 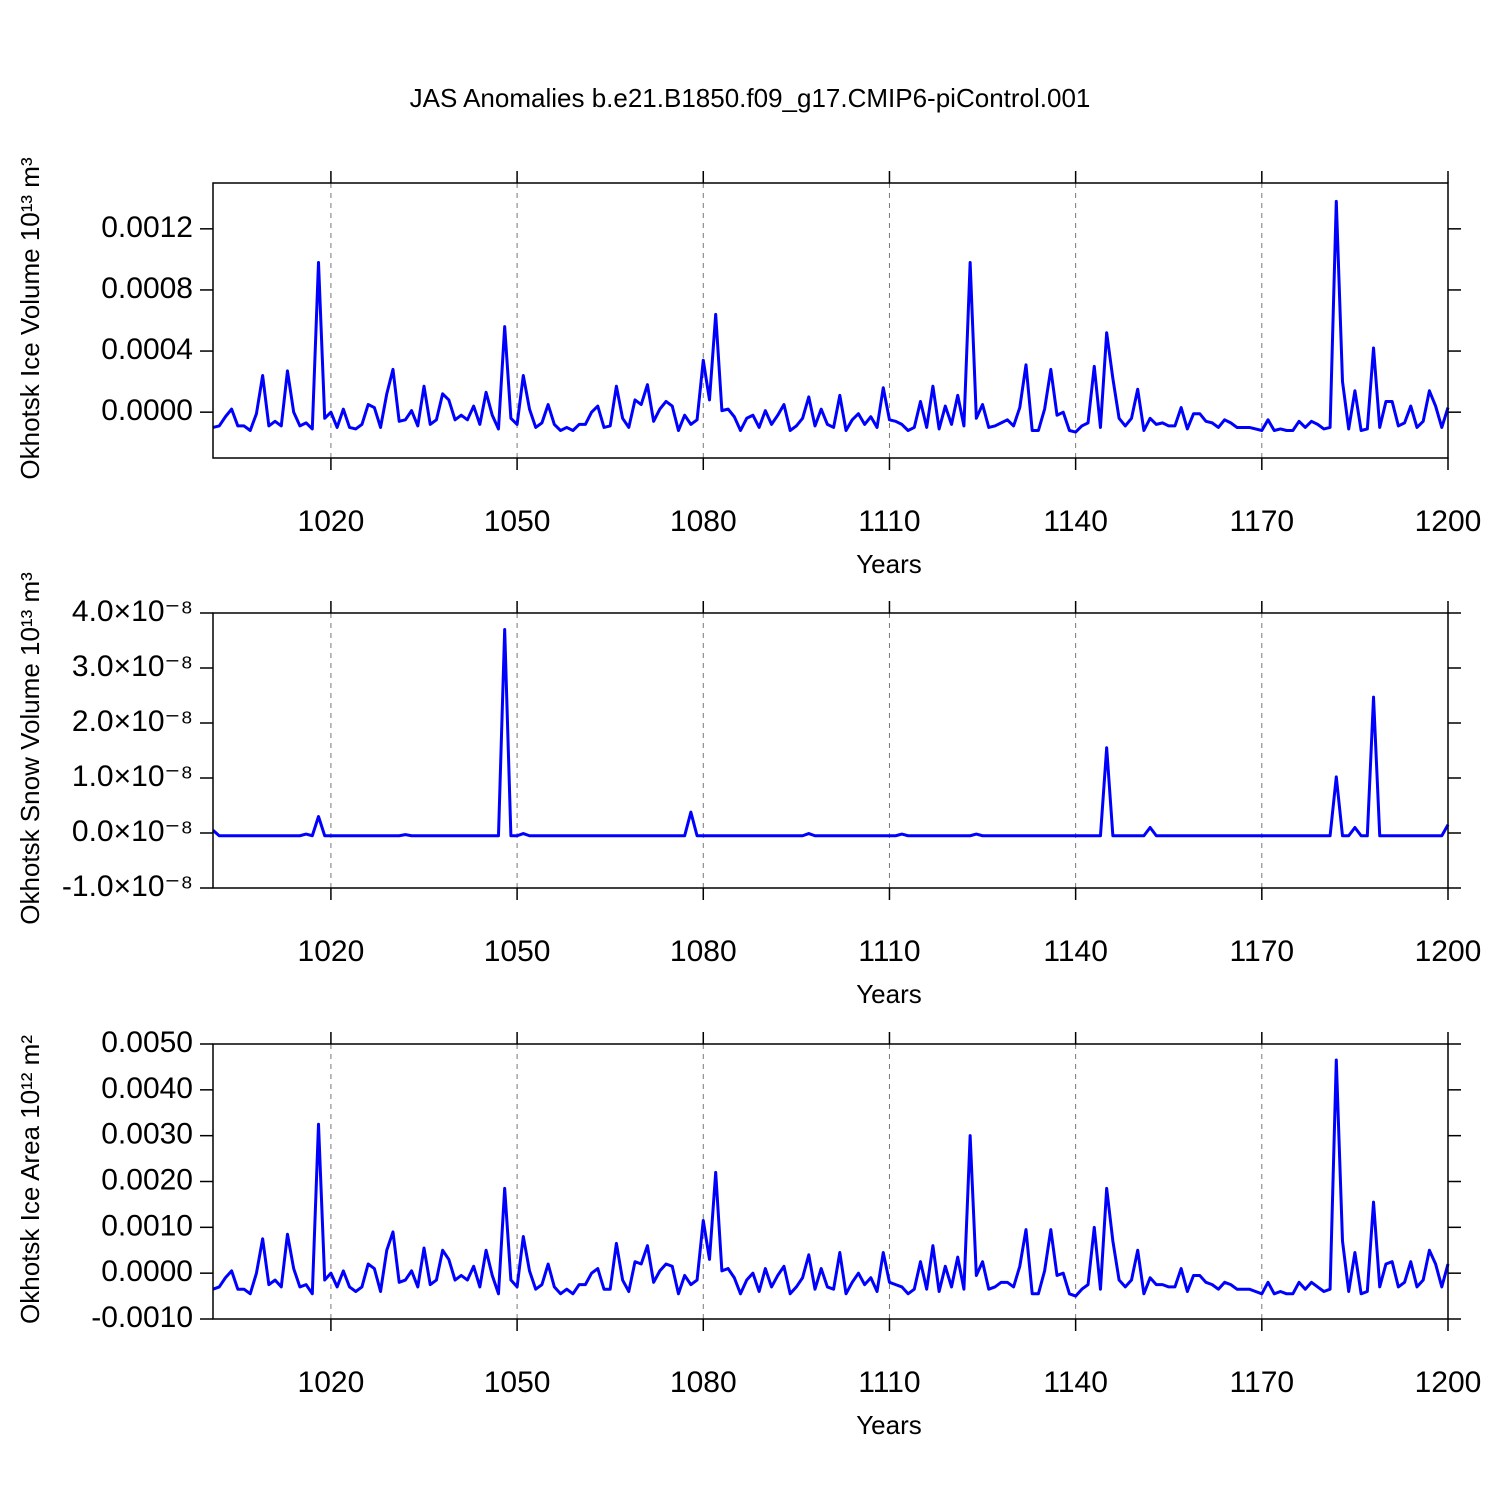 What do you see at coordinates (147, 1179) in the screenshot?
I see `y-tick-label: 0.0020` at bounding box center [147, 1179].